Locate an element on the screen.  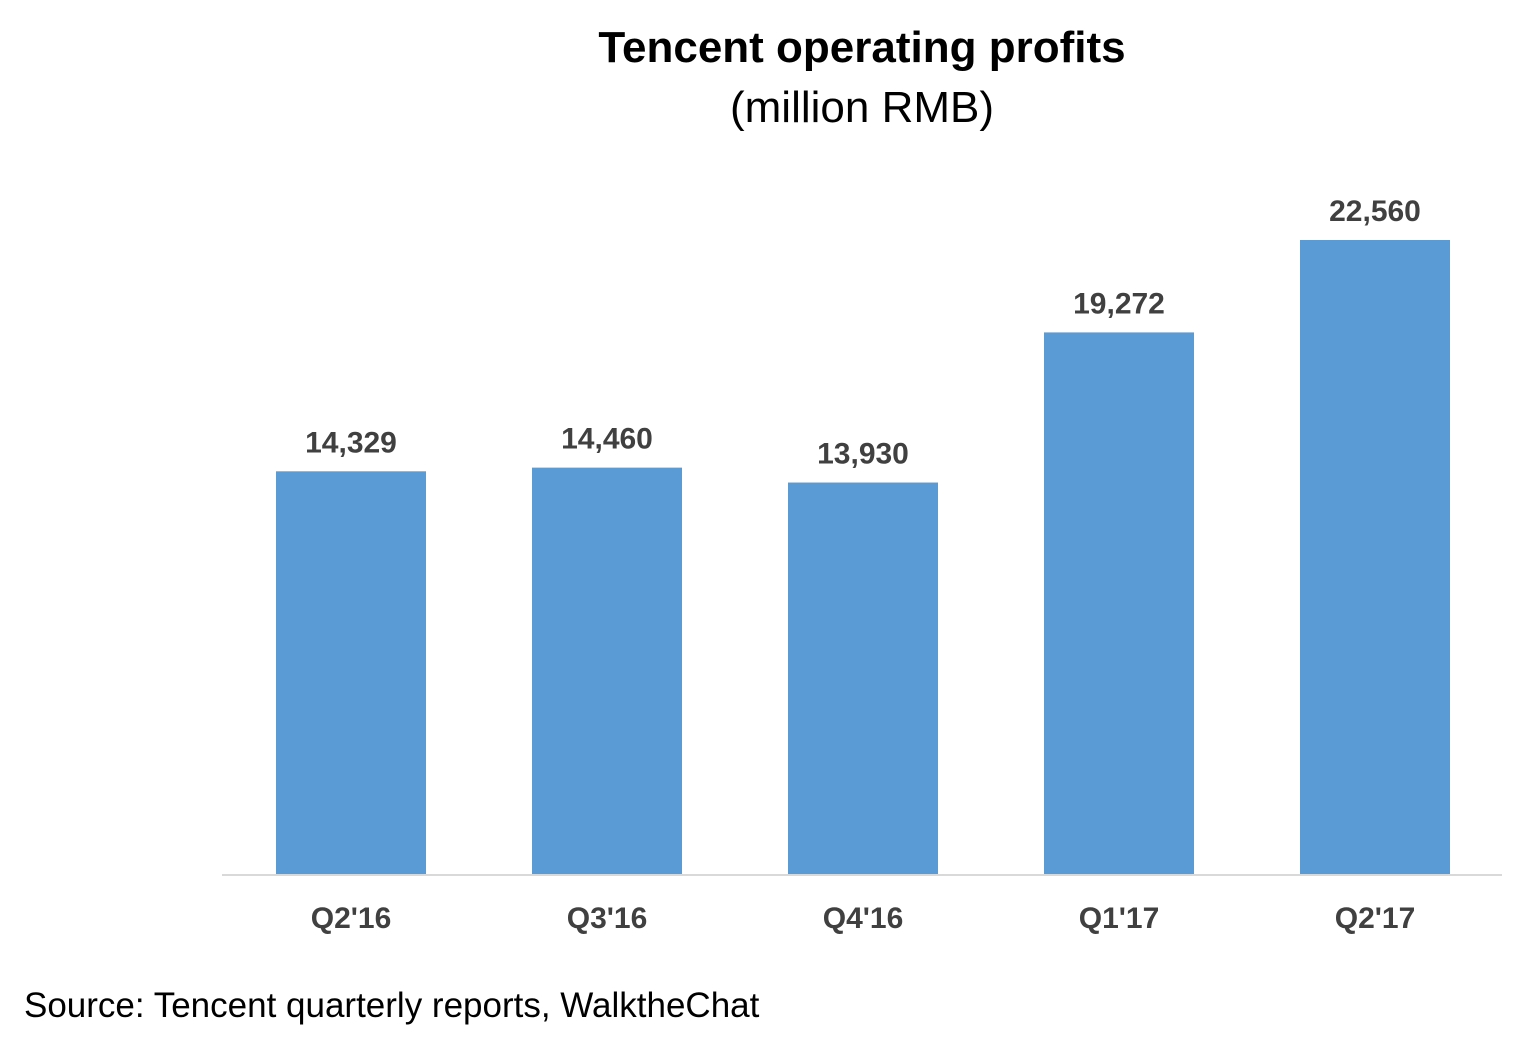
value-label-3: 19,272 is located at coordinates (1119, 303).